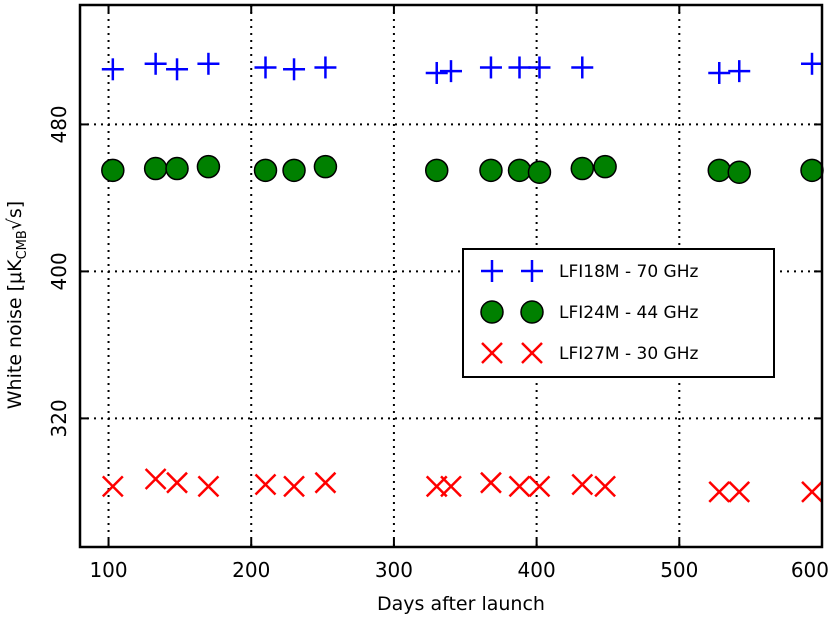  Describe the element at coordinates (810, 570) in the screenshot. I see `x-tick-label: 600` at that location.